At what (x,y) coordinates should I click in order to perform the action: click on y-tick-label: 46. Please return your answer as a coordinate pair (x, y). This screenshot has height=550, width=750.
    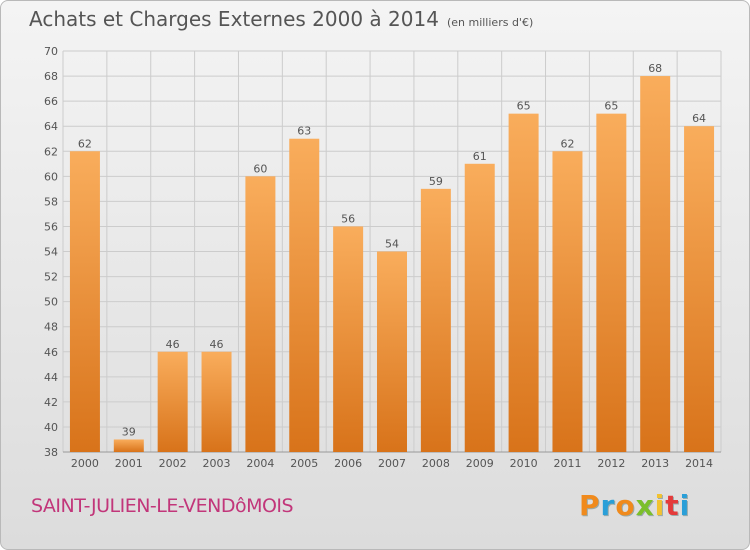
    Looking at the image, I should click on (51, 352).